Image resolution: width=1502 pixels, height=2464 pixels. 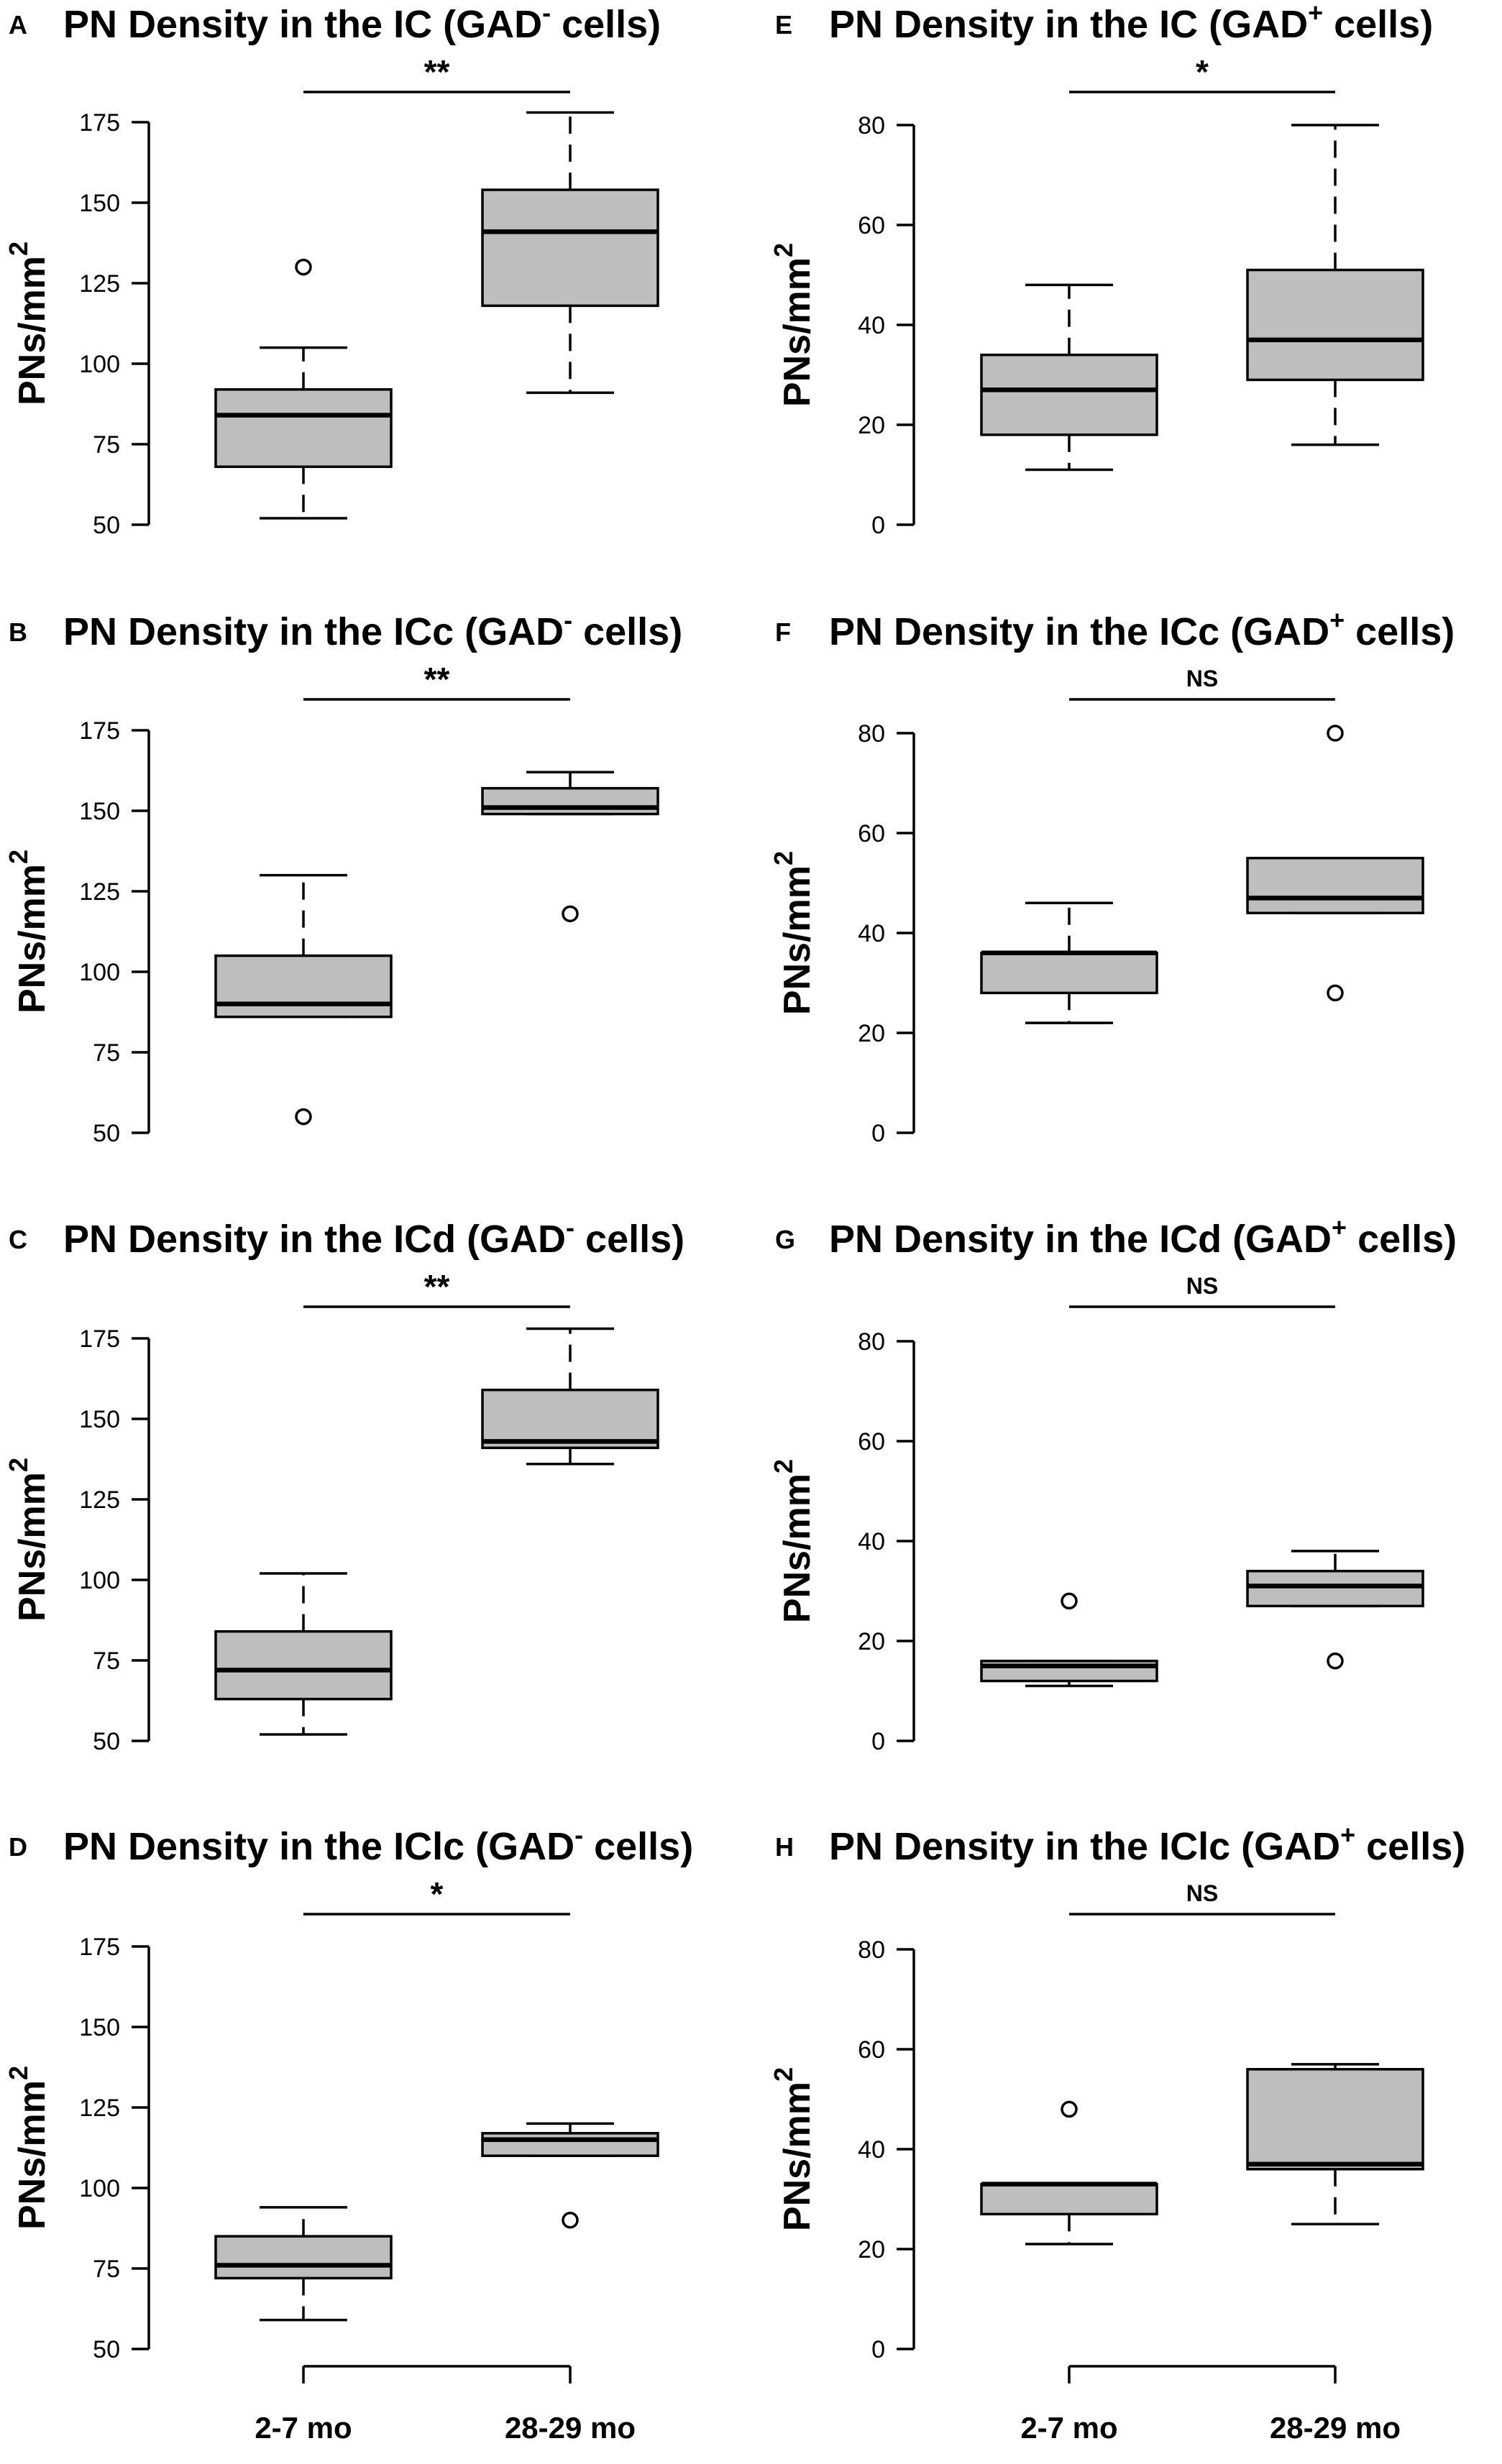 I want to click on panel-title-text: PN Density in the ICc (GAD, so click(x=314, y=631).